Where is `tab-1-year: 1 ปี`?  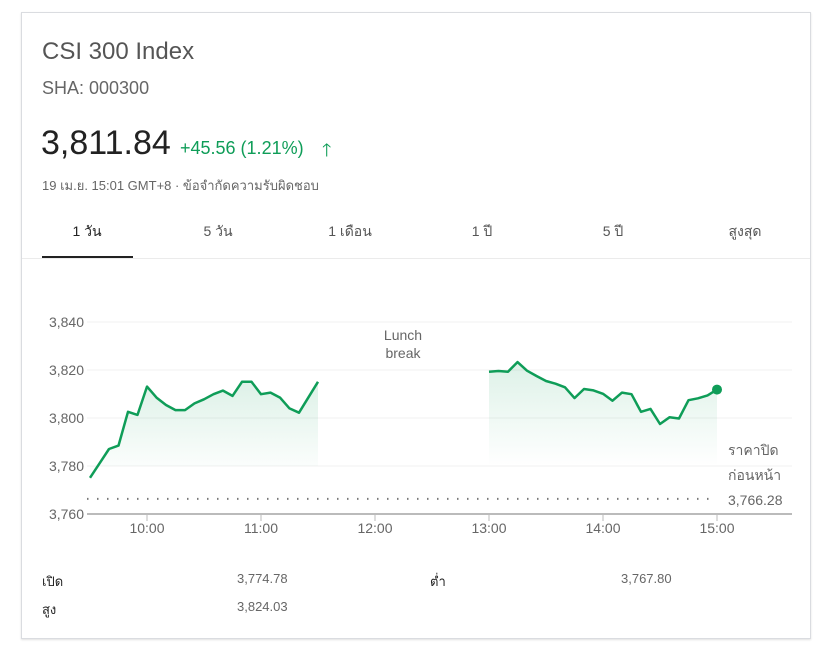 tab-1-year: 1 ปี is located at coordinates (482, 231).